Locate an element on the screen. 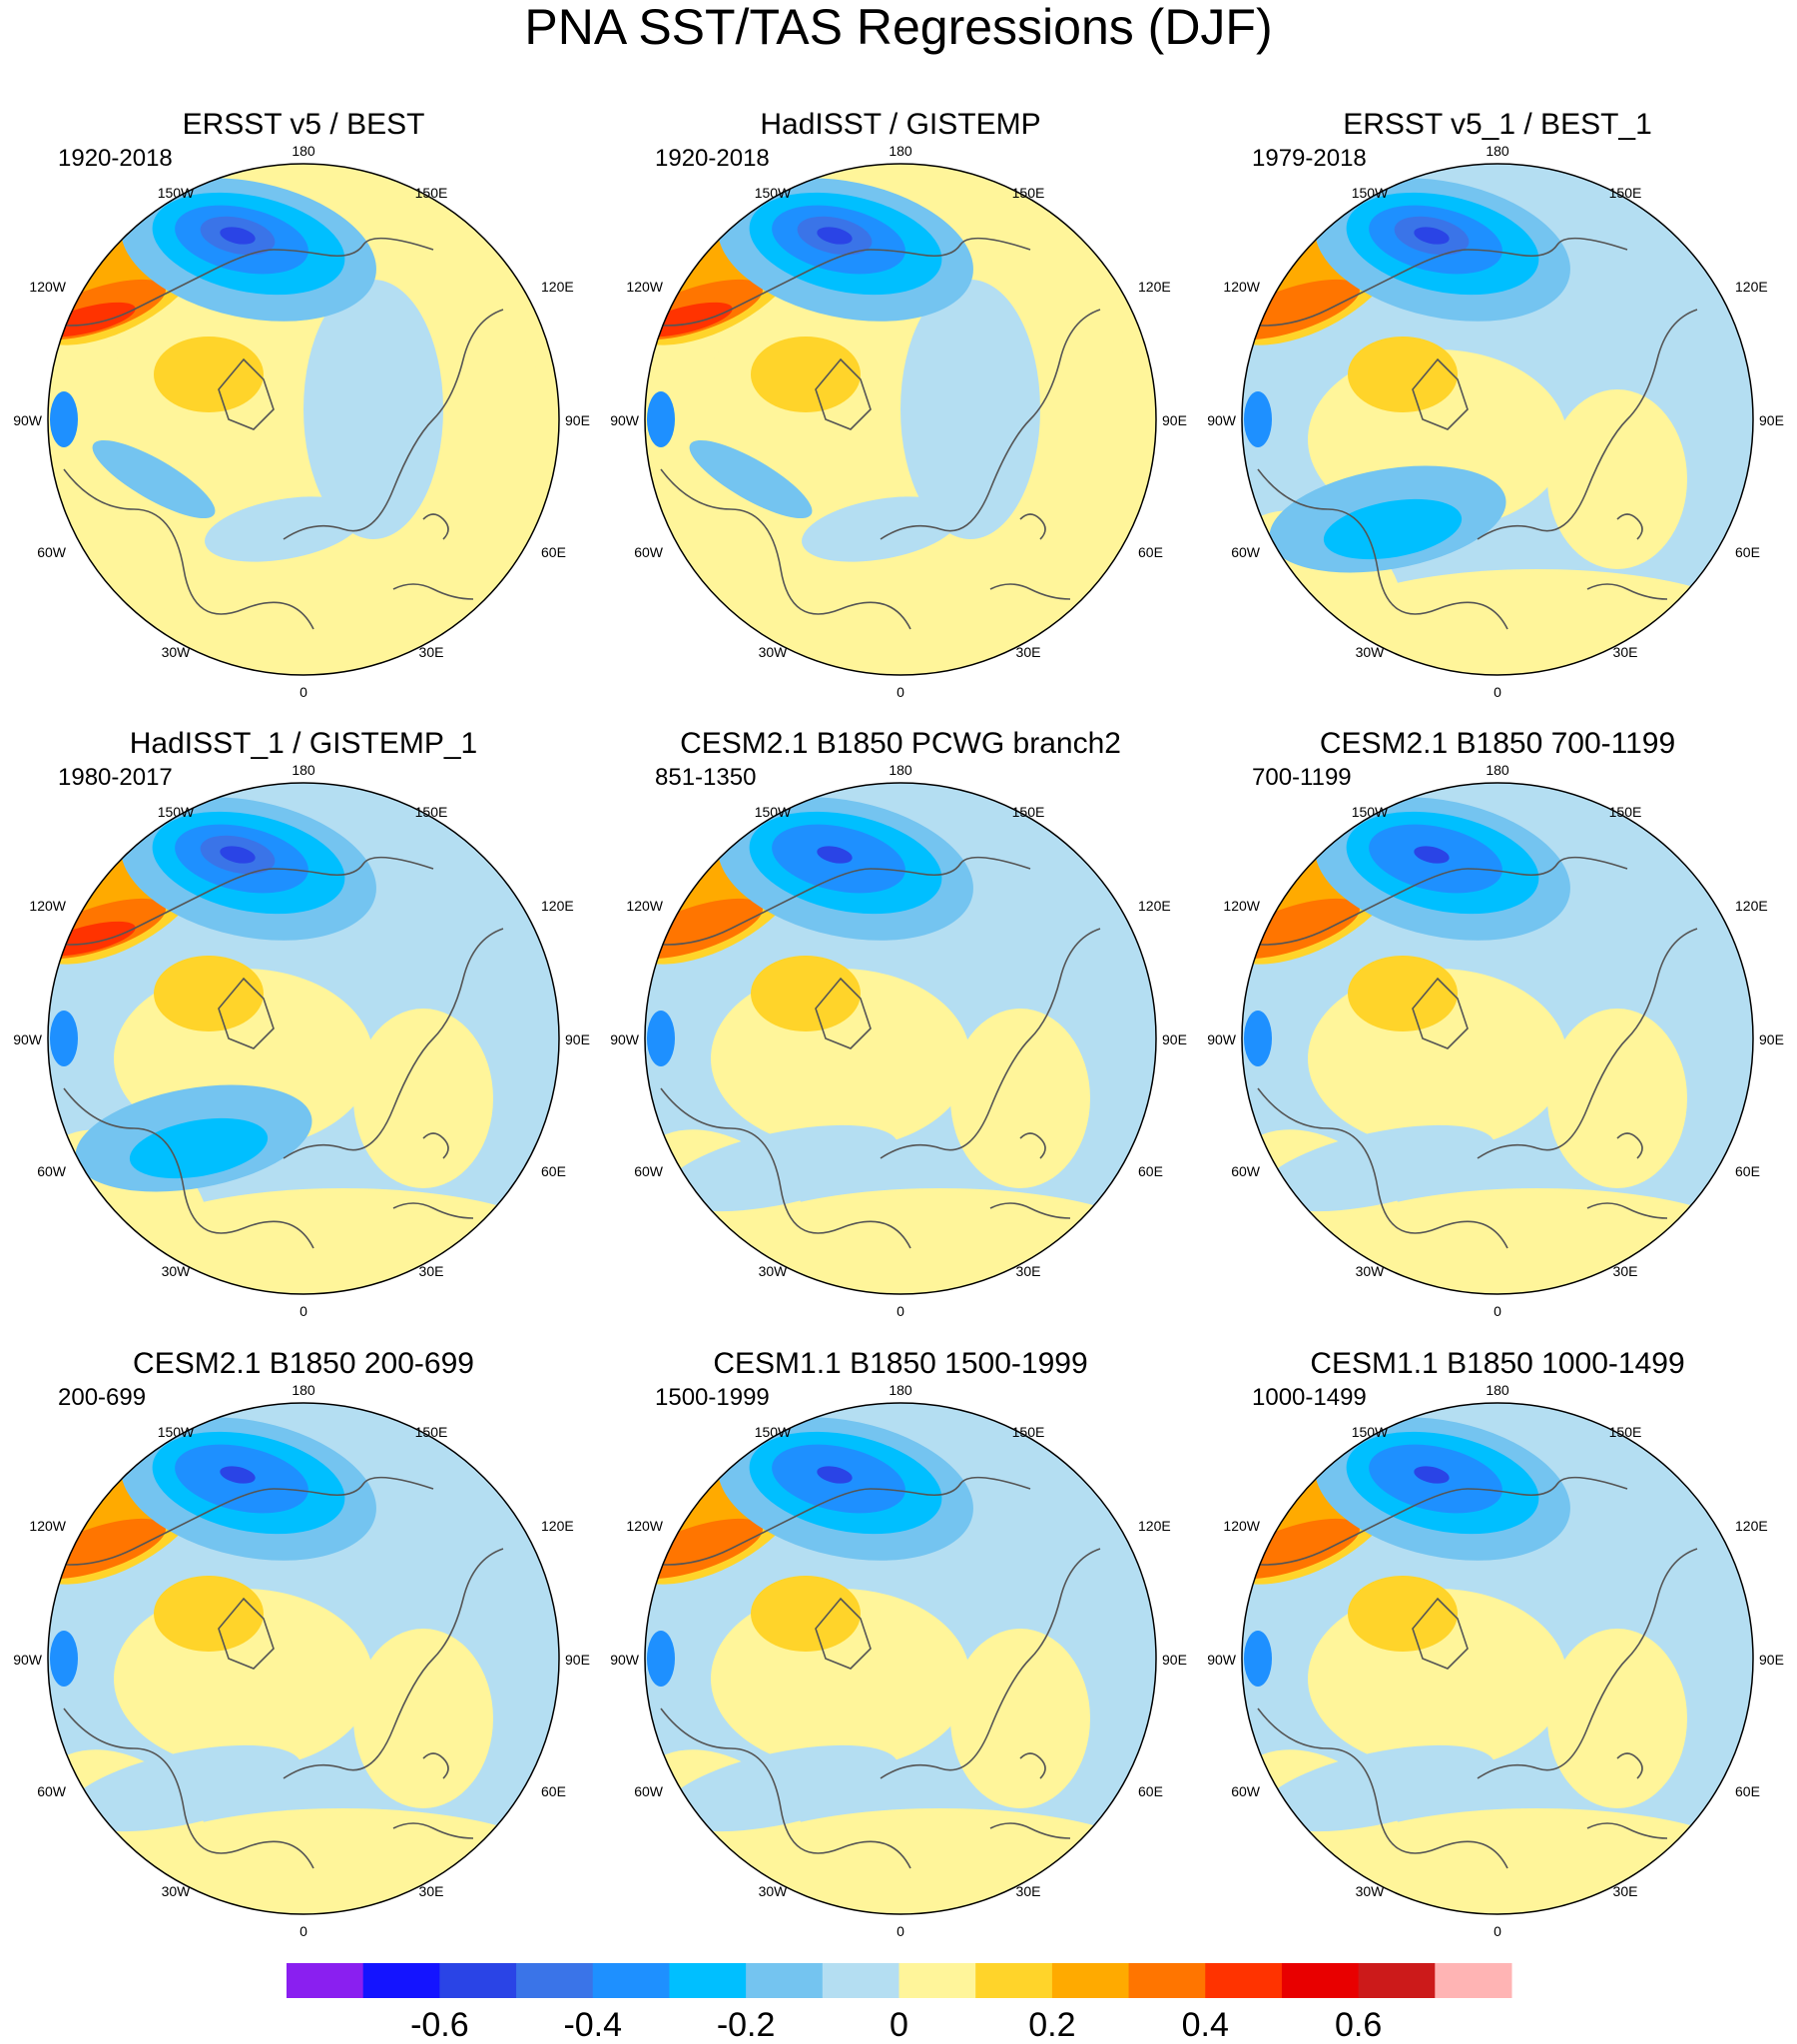 The image size is (1797, 2044). panel-title: CESM2.1 B1850 PCWG branch2 is located at coordinates (900, 743).